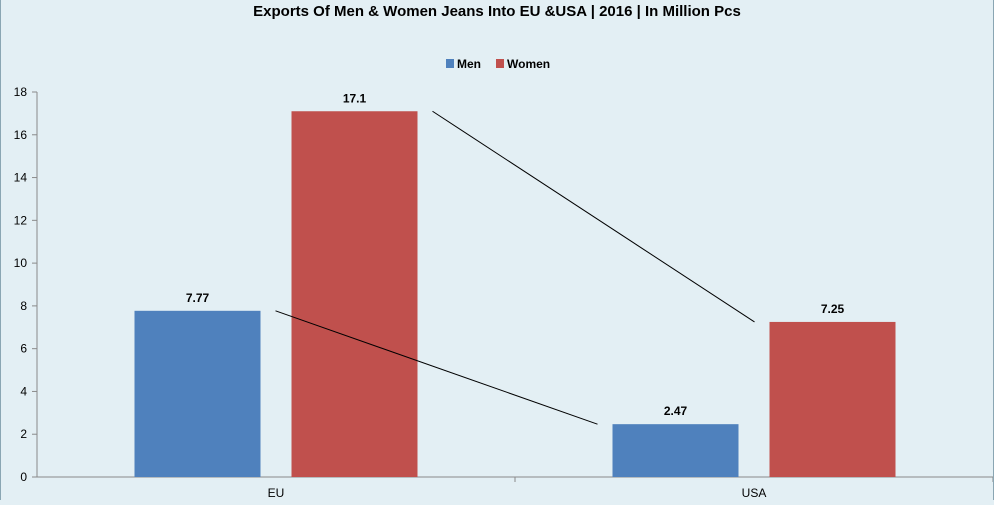 This screenshot has height=505, width=994. What do you see at coordinates (21, 263) in the screenshot?
I see `y-tick-label: 10` at bounding box center [21, 263].